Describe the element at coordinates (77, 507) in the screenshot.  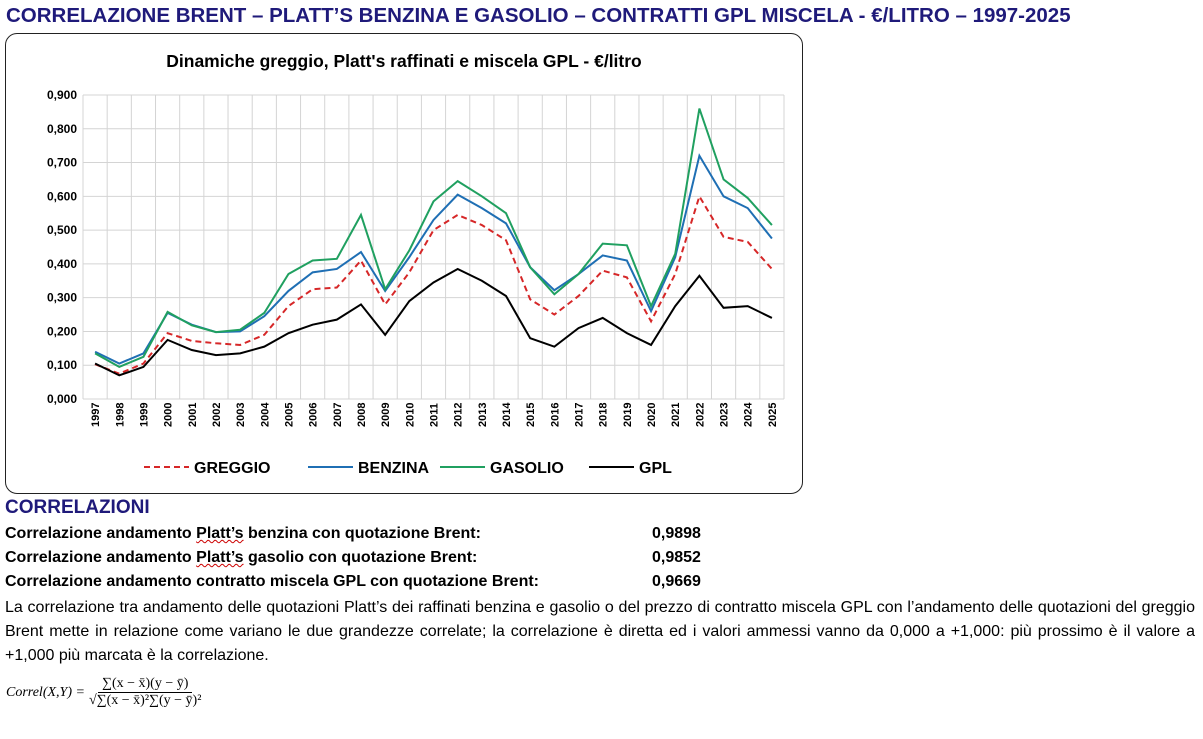
I see `correlations-heading: CORRELAZIONI` at that location.